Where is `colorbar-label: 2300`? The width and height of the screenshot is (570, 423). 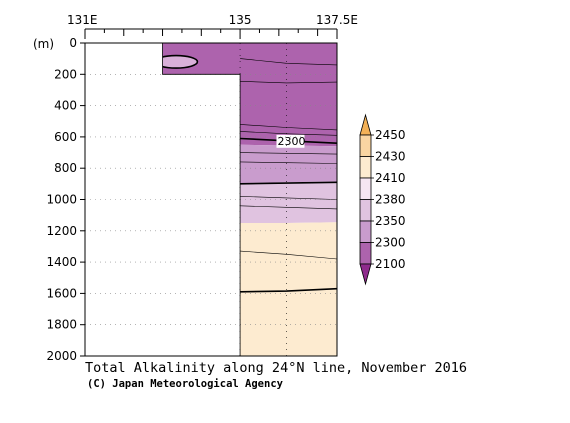
colorbar-label: 2300 is located at coordinates (390, 243).